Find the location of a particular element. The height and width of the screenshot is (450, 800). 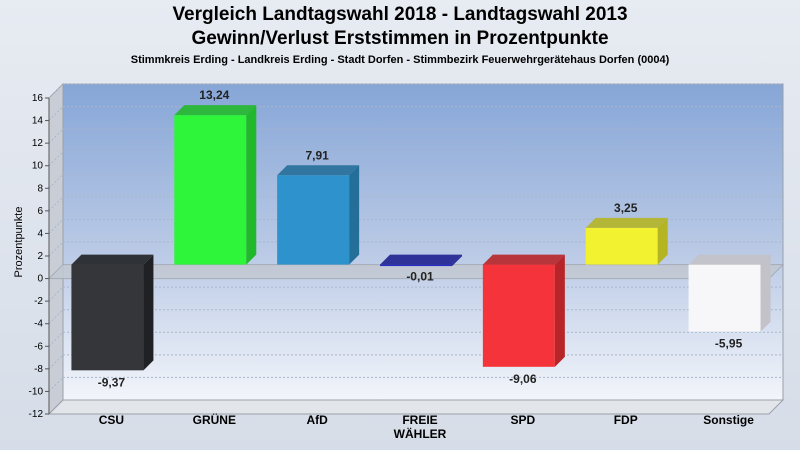

y-tick-label: 14 is located at coordinates (38, 121).